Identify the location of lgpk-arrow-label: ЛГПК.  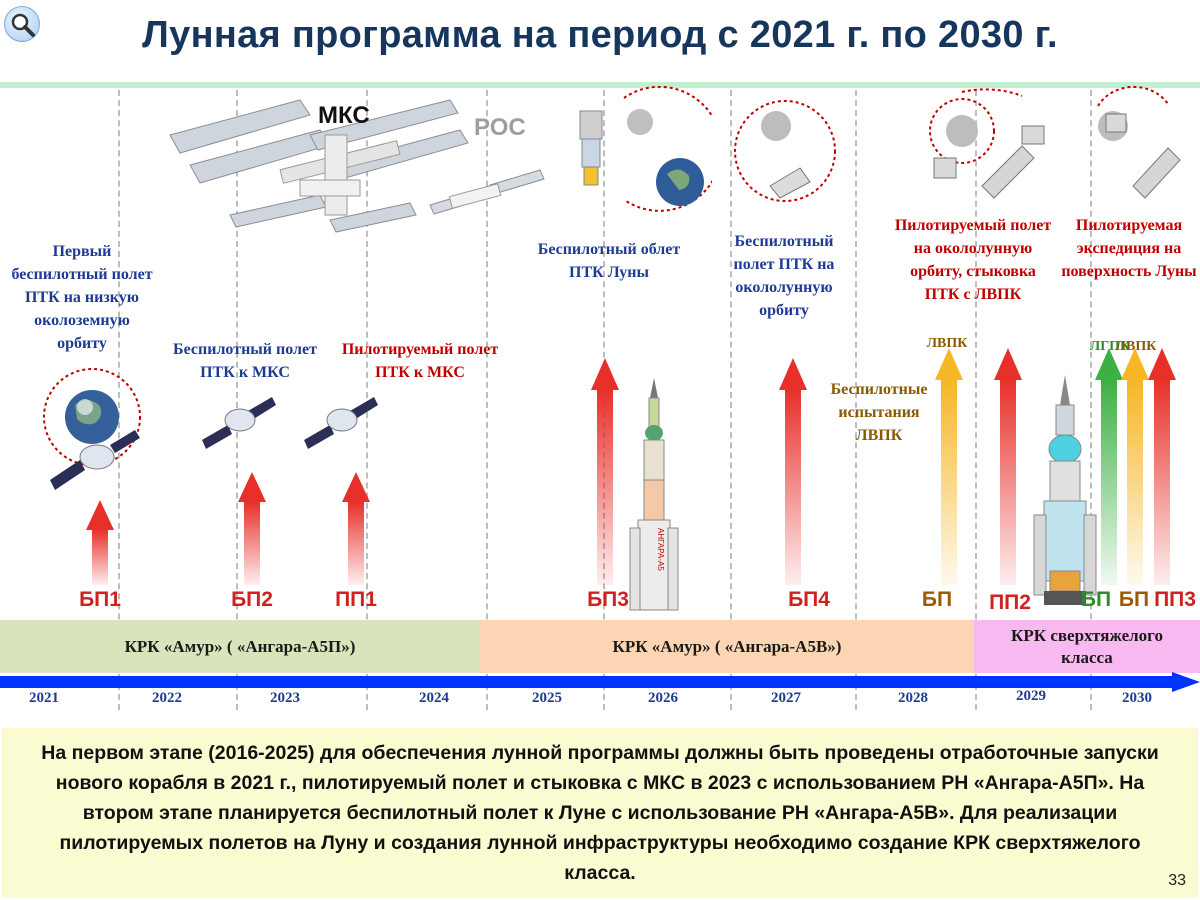
(1110, 346).